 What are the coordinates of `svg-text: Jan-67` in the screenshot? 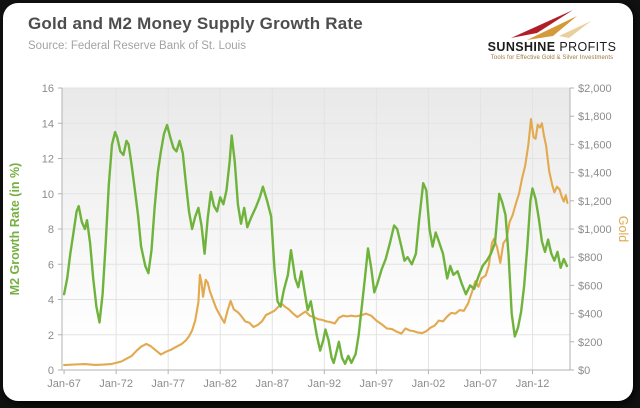 It's located at (64, 384).